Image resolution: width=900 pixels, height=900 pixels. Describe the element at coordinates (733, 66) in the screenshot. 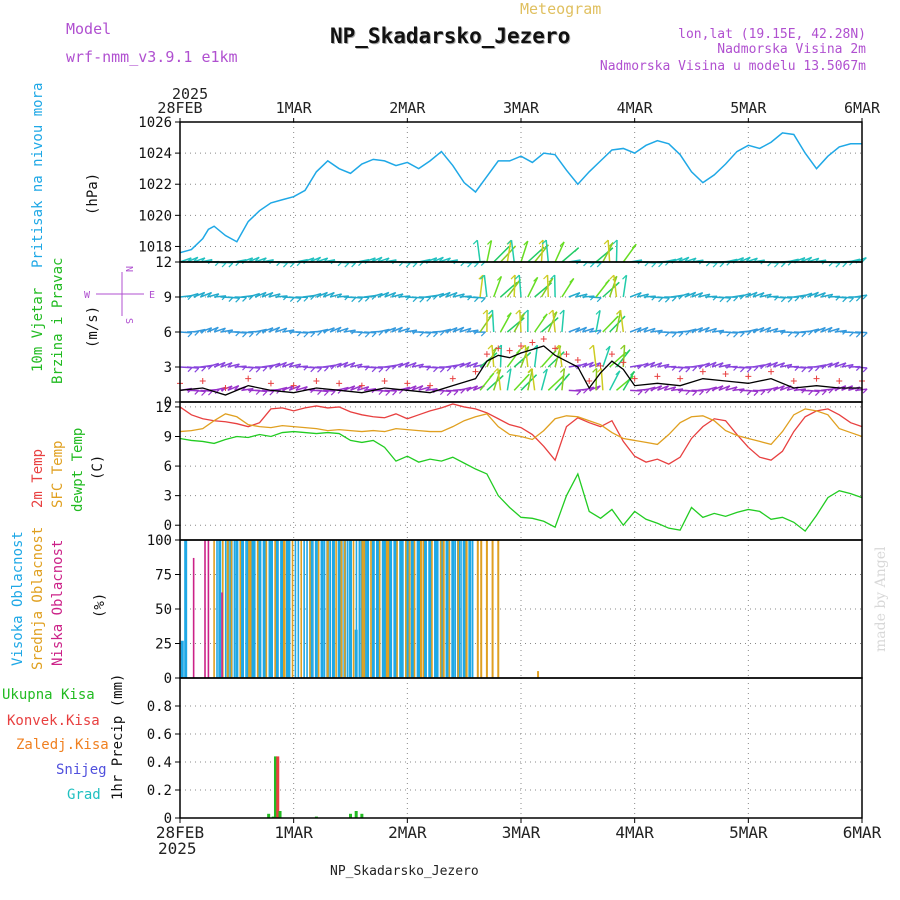

I see `model-elevation-label: Nadmorska Visina u modelu 13.5067m` at that location.